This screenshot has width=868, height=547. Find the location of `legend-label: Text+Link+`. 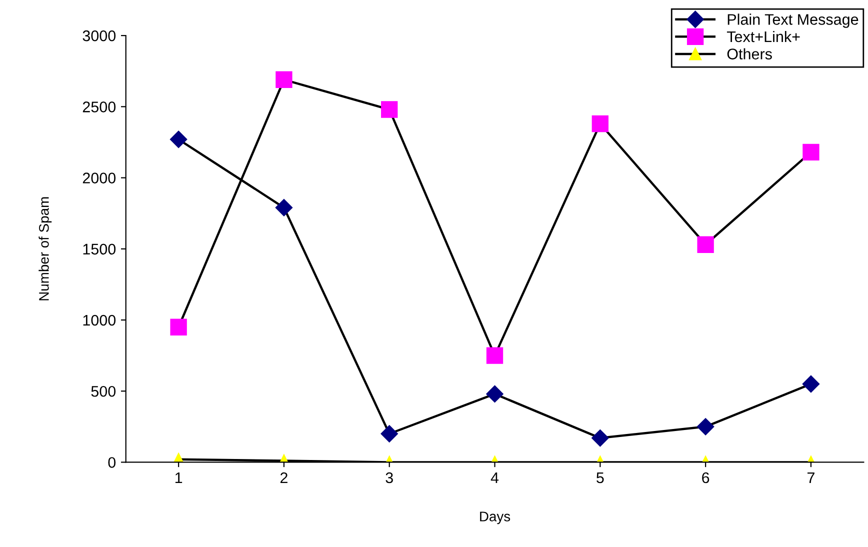

legend-label: Text+Link+ is located at coordinates (763, 36).